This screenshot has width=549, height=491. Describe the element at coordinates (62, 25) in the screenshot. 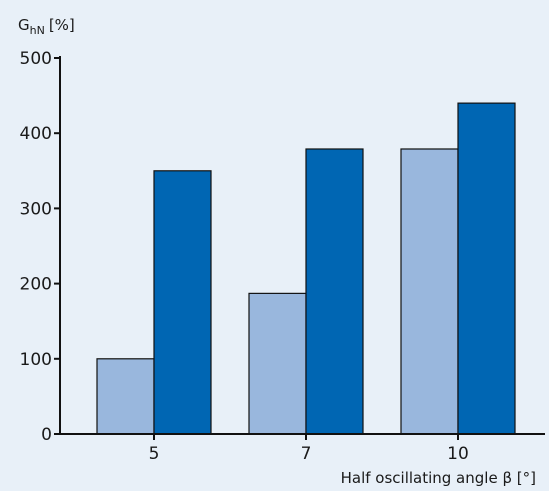

I see `y-axis-title-unit: [%]` at that location.